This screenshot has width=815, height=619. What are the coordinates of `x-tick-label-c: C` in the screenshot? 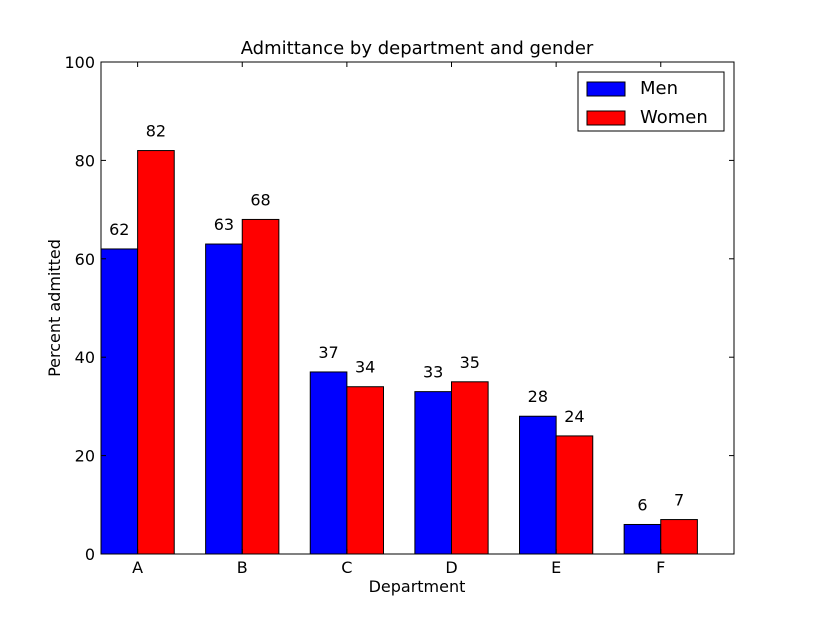 It's located at (346, 567).